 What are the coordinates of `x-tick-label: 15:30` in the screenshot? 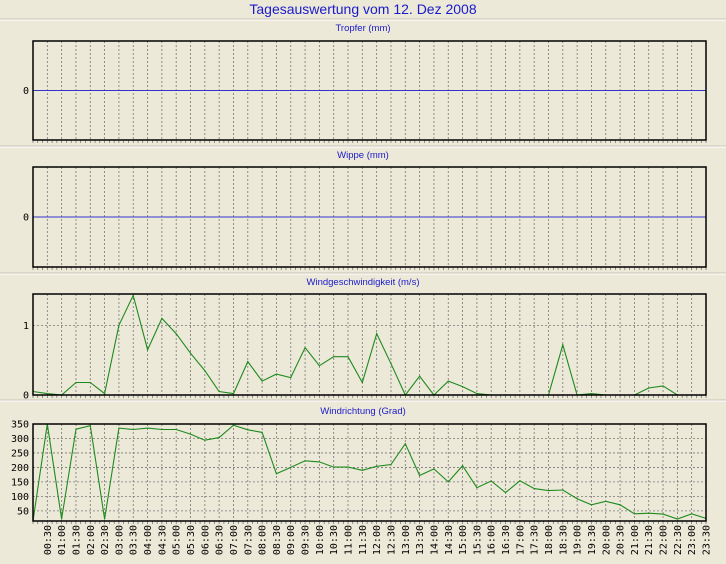 It's located at (477, 540).